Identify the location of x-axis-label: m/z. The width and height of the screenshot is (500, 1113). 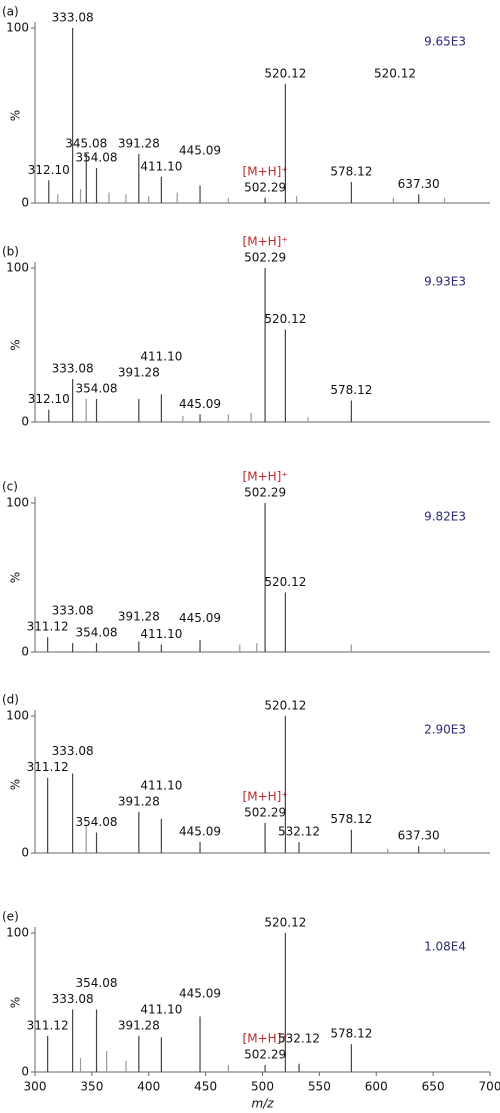
(262, 1104).